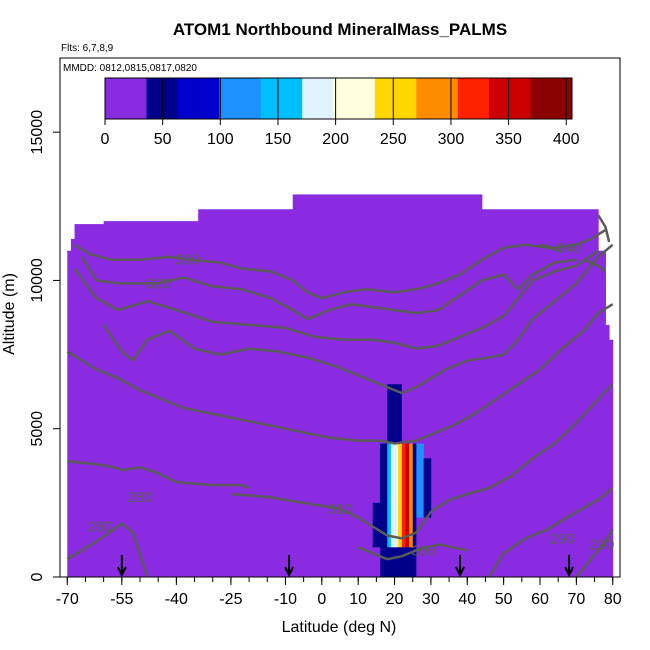  I want to click on arrow-layer, so click(345, 566).